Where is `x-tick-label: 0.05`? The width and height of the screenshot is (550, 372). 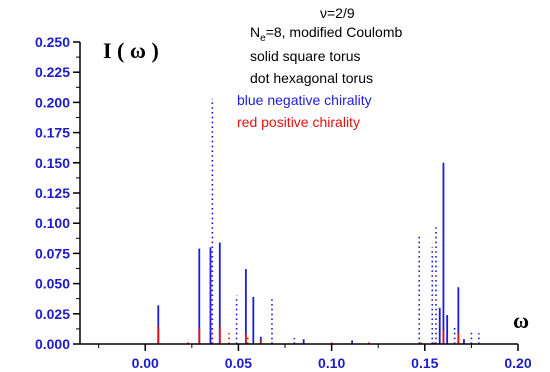 x-tick-label: 0.05 is located at coordinates (238, 363).